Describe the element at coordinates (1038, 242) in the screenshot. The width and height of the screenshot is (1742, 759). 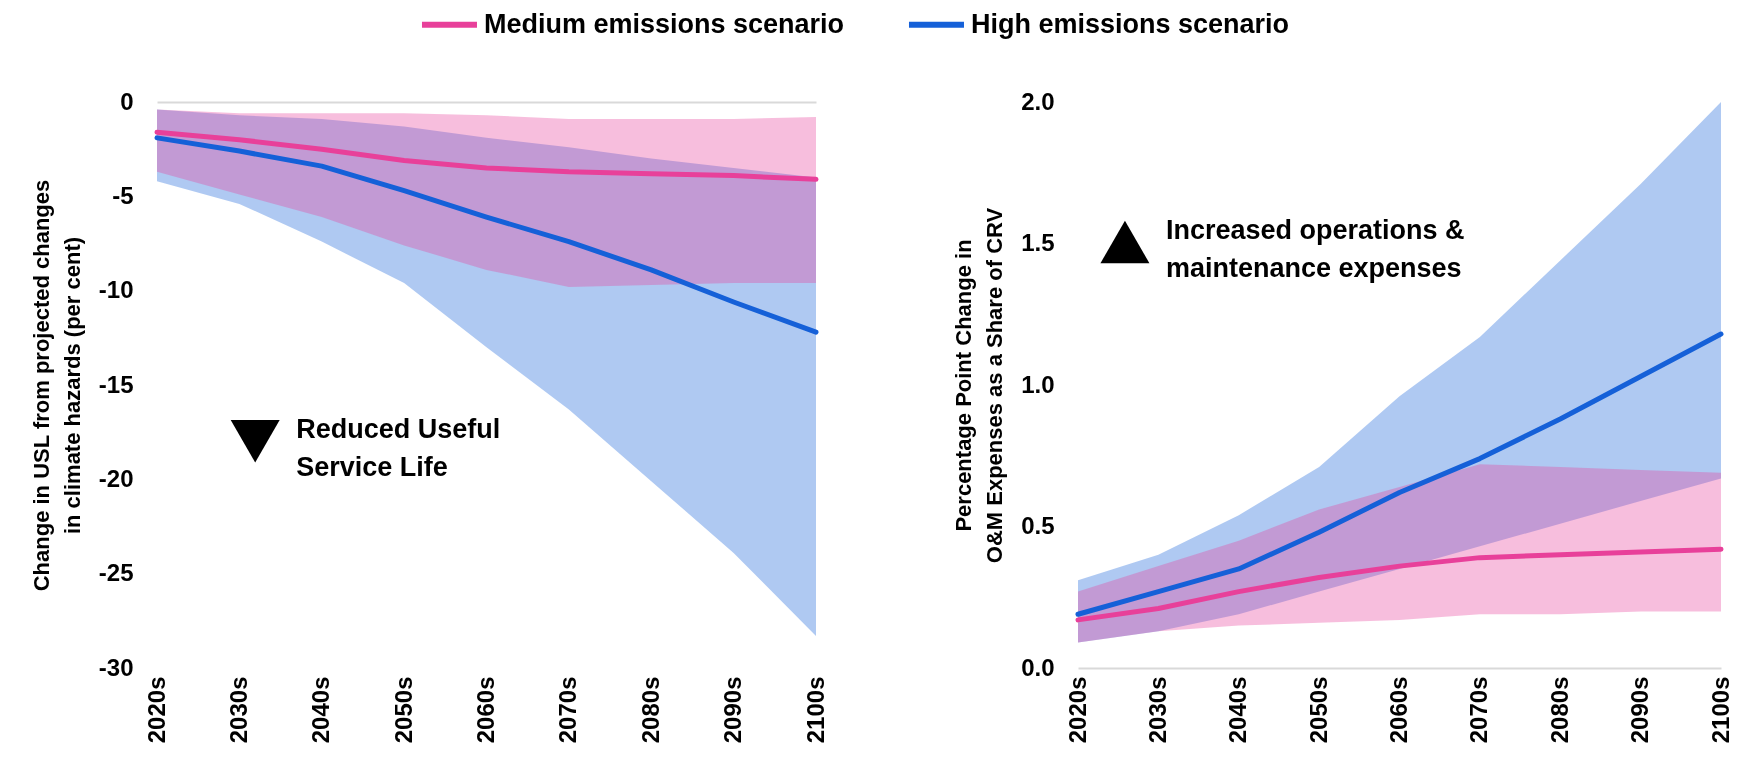
I see `y-tick-label: 1.5` at that location.